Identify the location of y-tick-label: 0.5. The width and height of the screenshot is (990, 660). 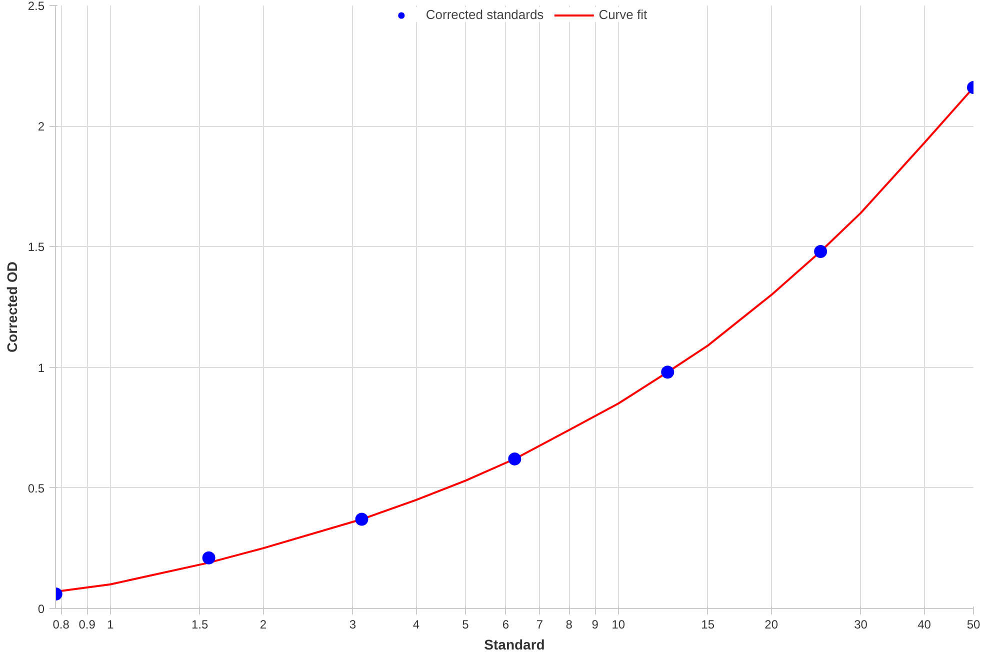
(36, 488).